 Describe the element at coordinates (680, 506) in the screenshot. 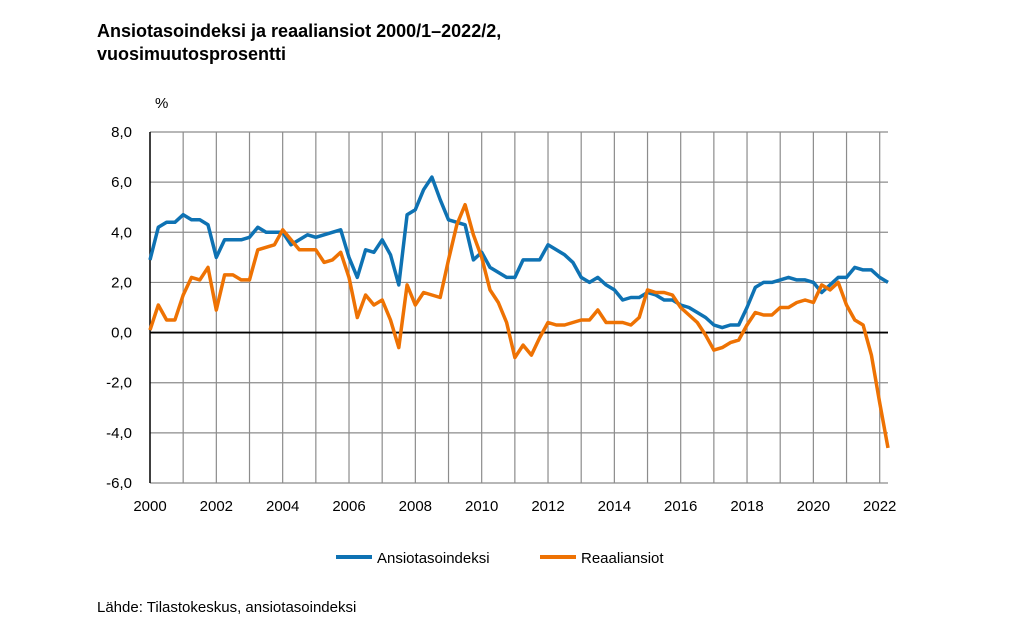

I see `x-tick-label: 2016` at that location.